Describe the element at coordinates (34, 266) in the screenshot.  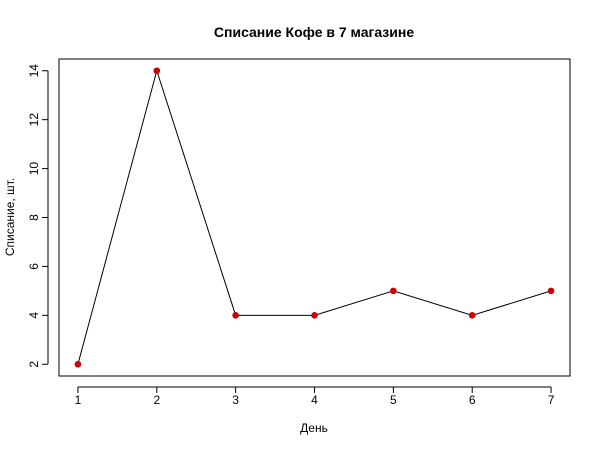
I see `y-tick-label: 6` at that location.